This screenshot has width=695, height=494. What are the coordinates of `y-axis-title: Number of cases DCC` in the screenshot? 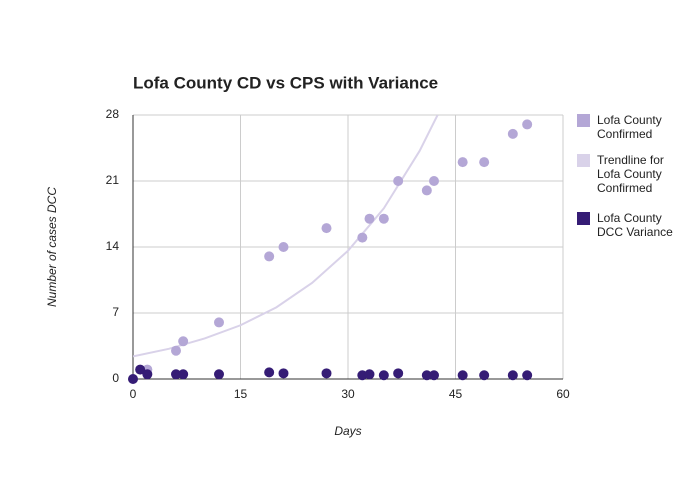 It's located at (52, 247).